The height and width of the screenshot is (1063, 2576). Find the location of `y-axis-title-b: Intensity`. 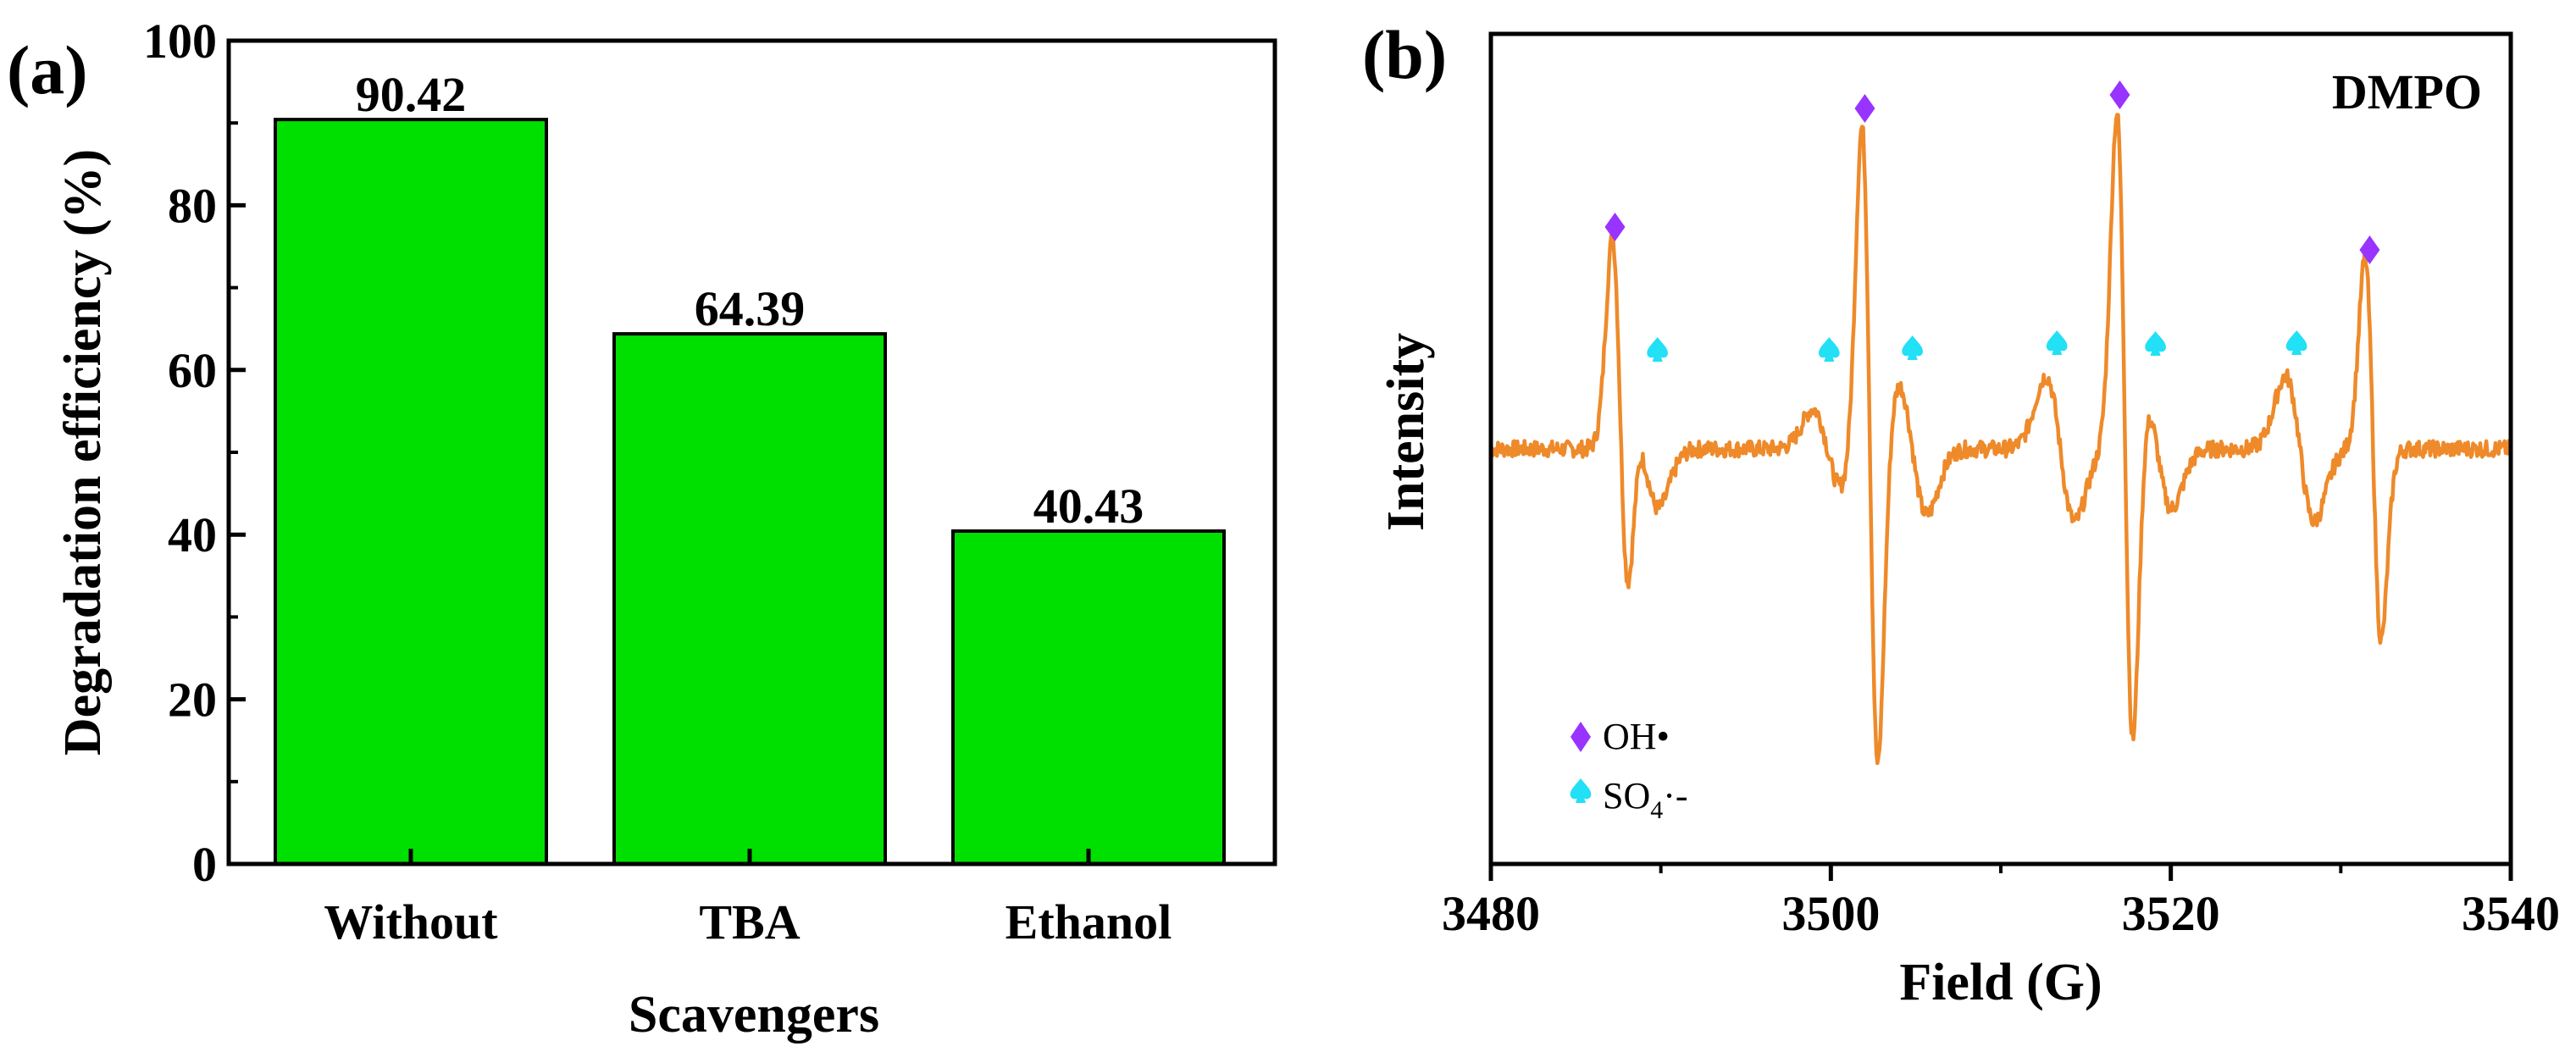

y-axis-title-b: Intensity is located at coordinates (1406, 432).